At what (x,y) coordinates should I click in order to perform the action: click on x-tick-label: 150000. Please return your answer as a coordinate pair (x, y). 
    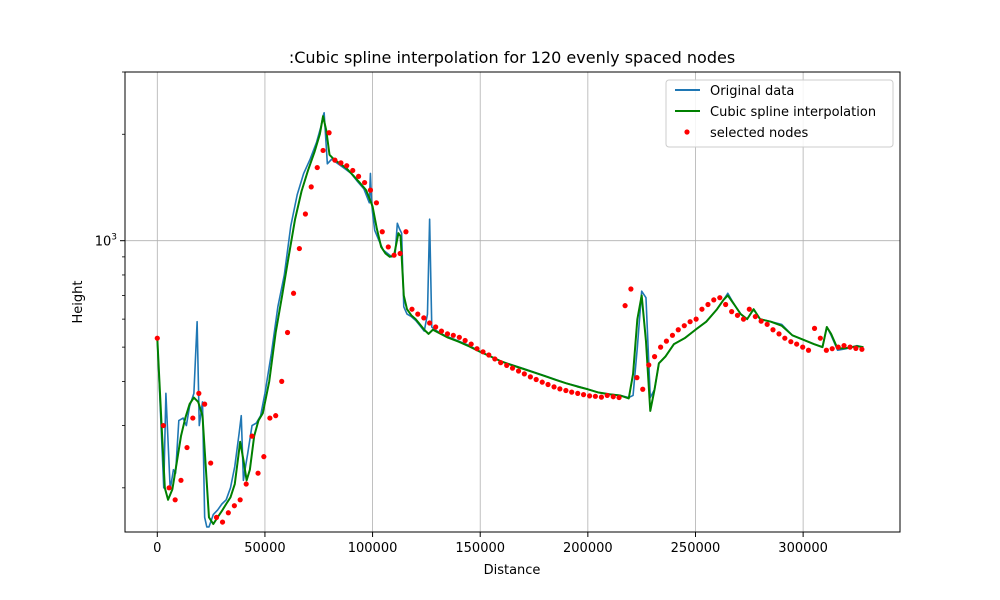
    Looking at the image, I should click on (480, 548).